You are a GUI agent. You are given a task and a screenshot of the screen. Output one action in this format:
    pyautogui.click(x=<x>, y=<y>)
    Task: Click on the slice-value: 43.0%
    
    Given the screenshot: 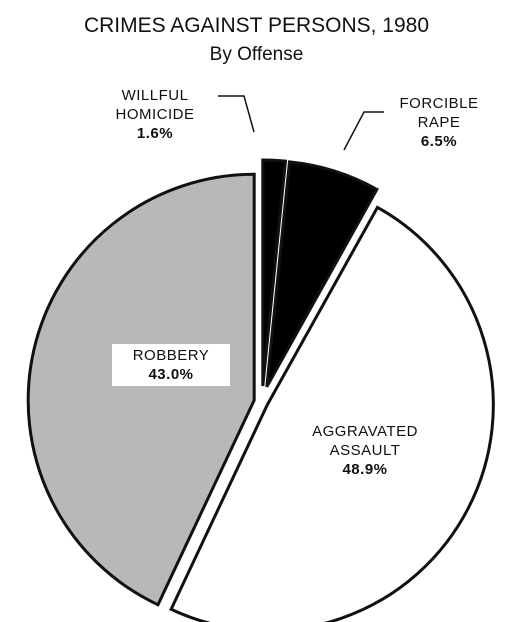 What is the action you would take?
    pyautogui.click(x=171, y=374)
    